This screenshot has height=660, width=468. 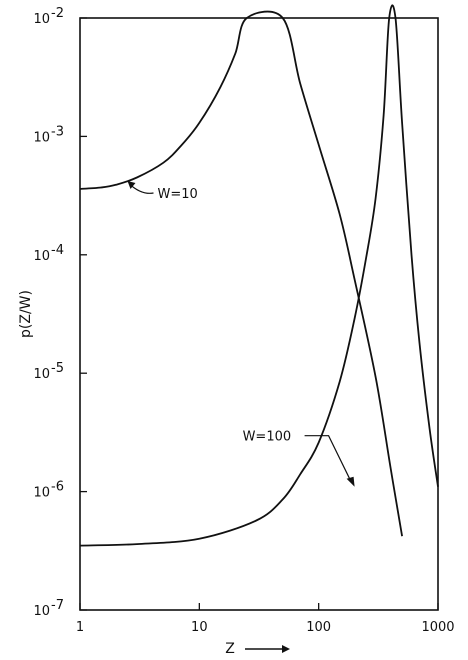 I want to click on y-tick-exponent: -5, so click(x=57, y=368).